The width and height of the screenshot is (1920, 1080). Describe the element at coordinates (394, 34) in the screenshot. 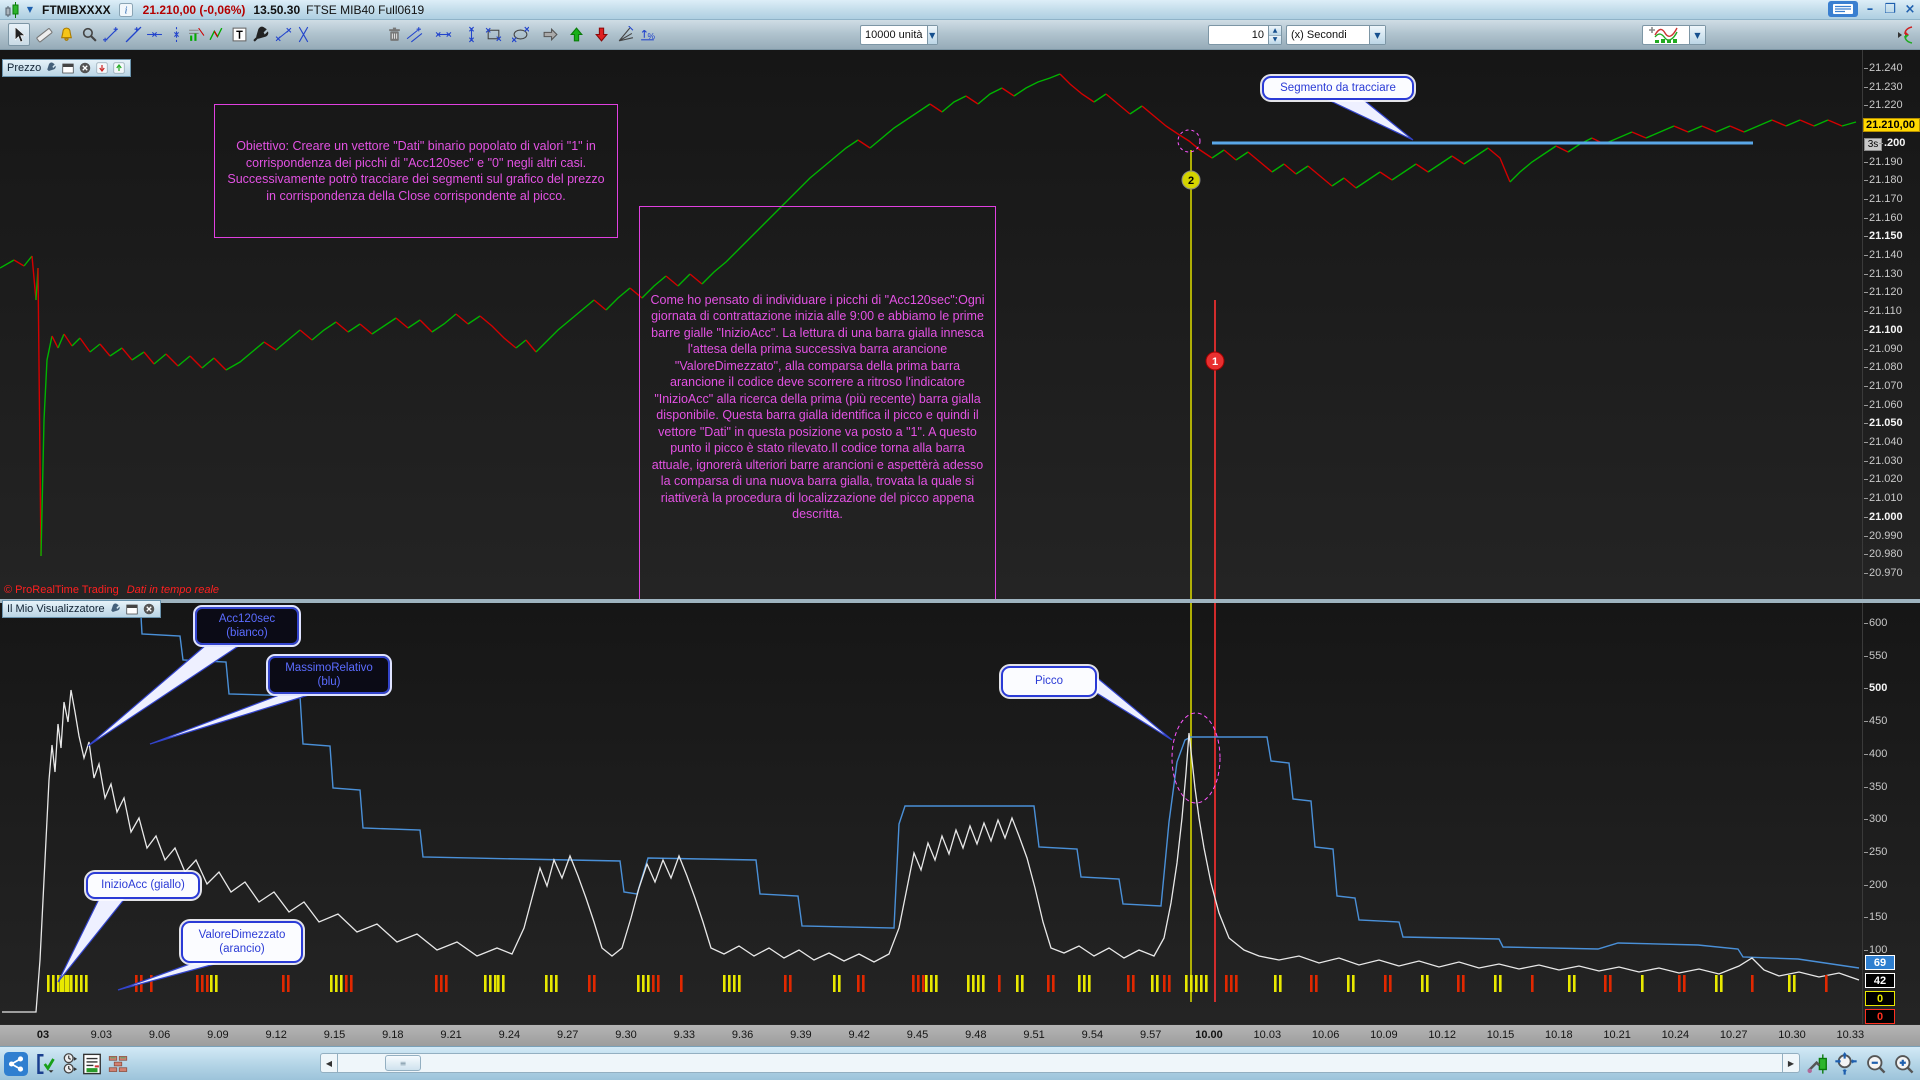

I see `delete-tool-icon` at that location.